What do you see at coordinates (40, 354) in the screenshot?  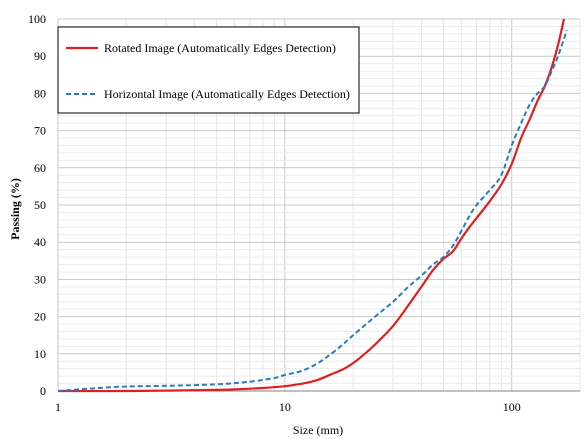 I see `y-tick-label: 10` at bounding box center [40, 354].